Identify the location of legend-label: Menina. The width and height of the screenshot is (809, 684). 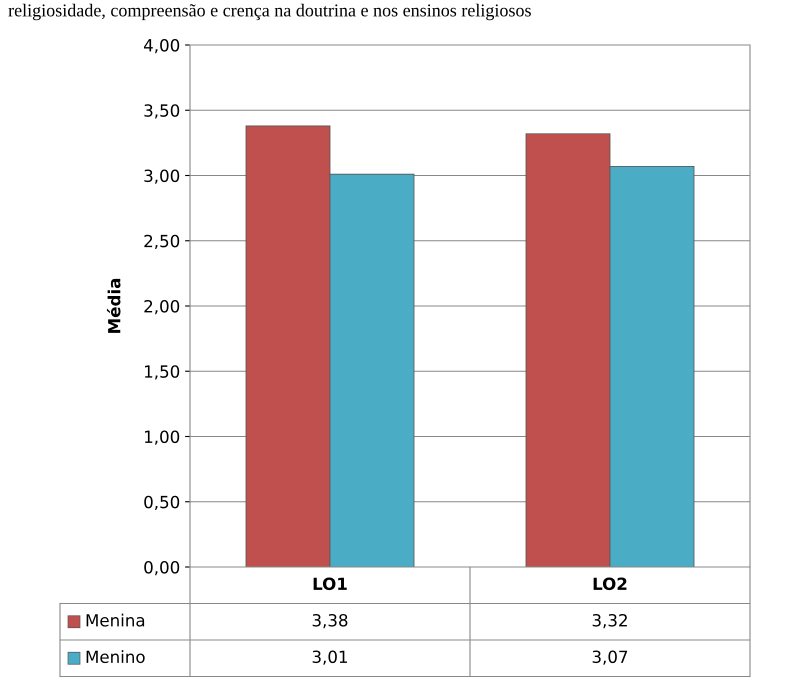
(115, 620).